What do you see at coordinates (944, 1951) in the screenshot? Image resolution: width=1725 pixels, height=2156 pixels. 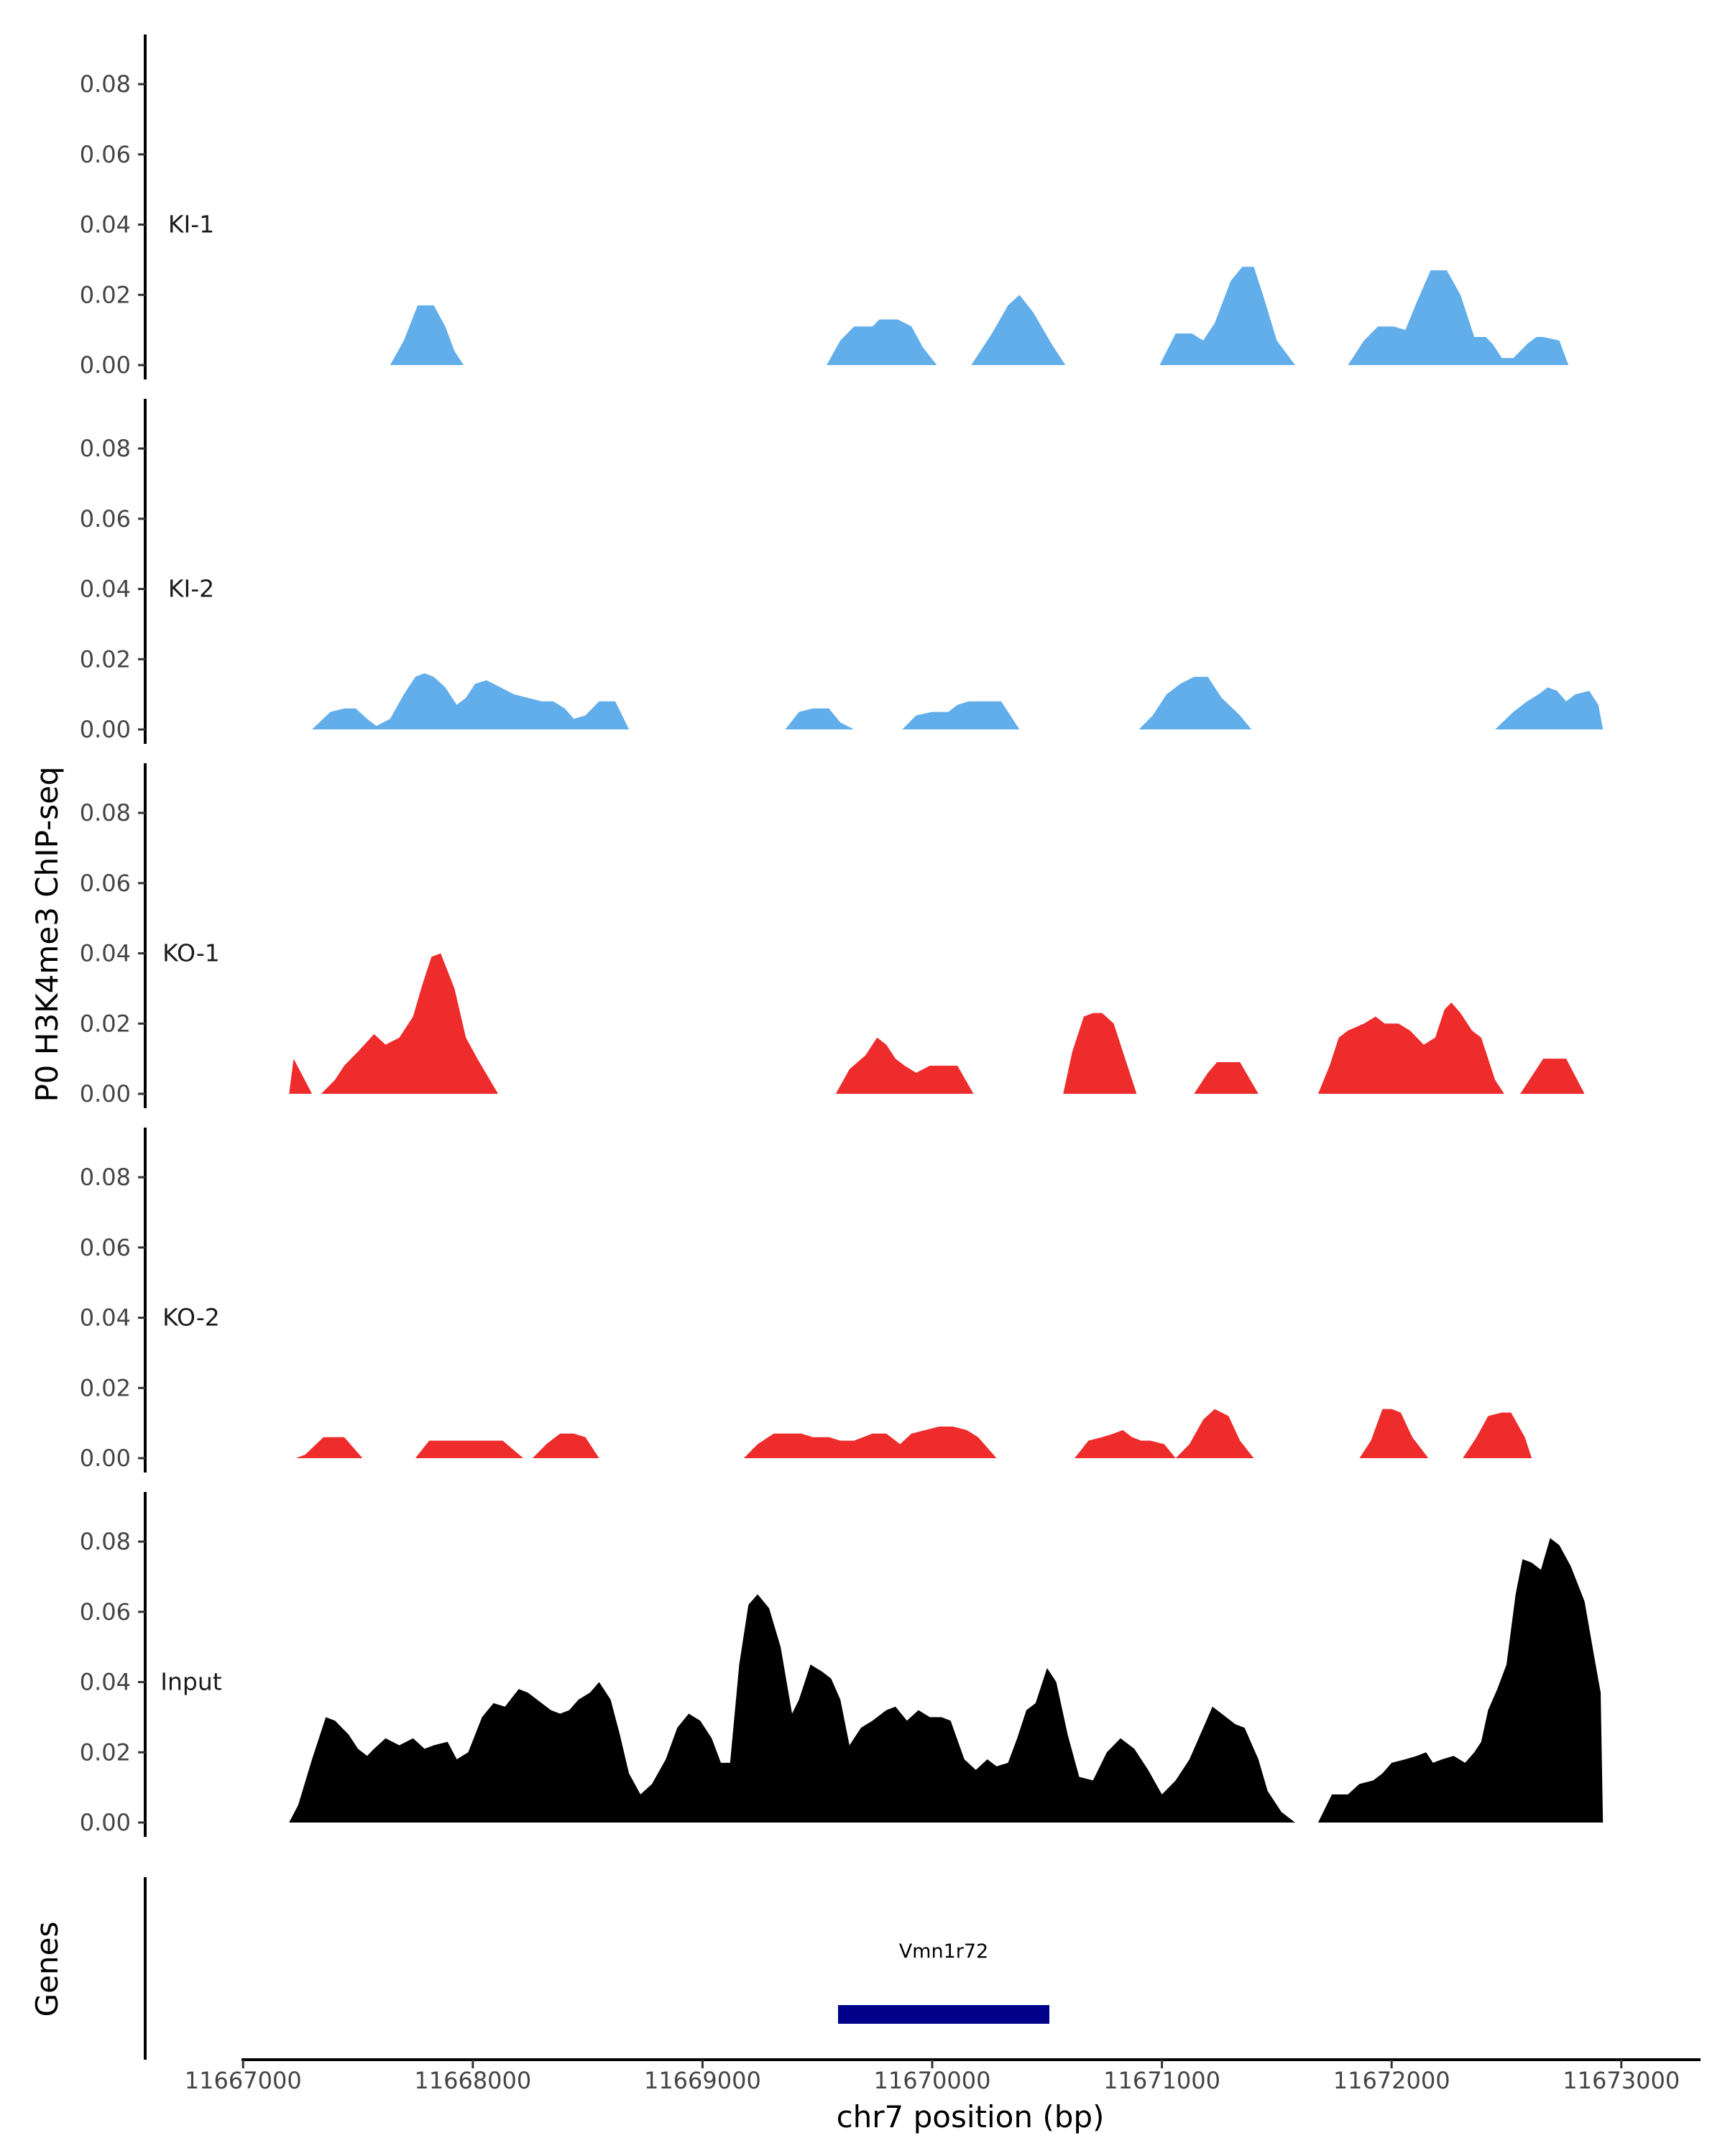 I see `gene-label-vmn1r72: Vmn1r72` at bounding box center [944, 1951].